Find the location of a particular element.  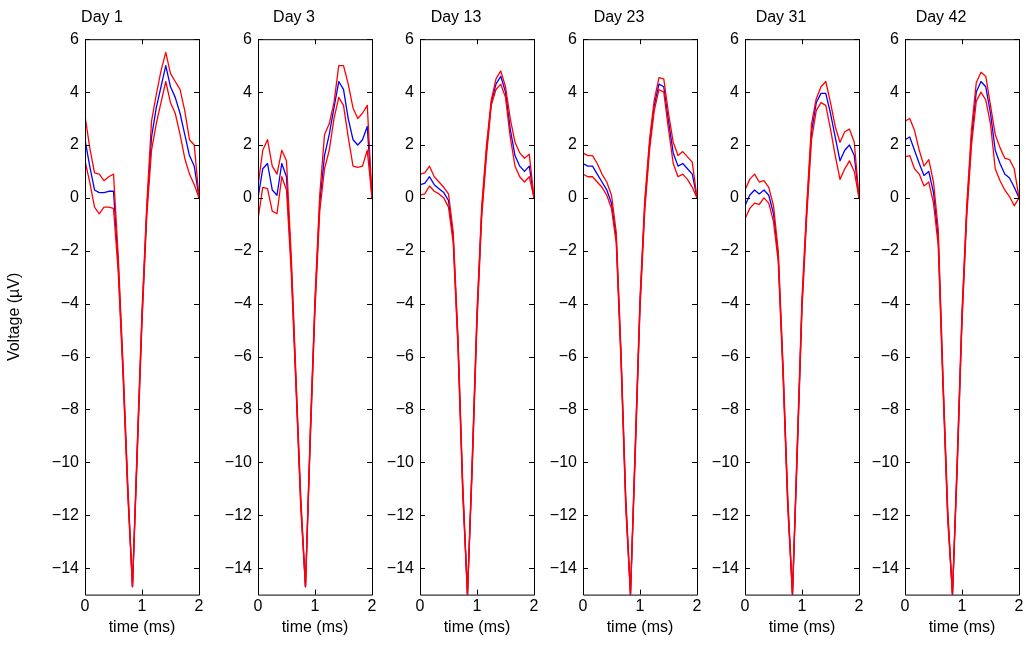

chart-title: Day 23 is located at coordinates (619, 17).